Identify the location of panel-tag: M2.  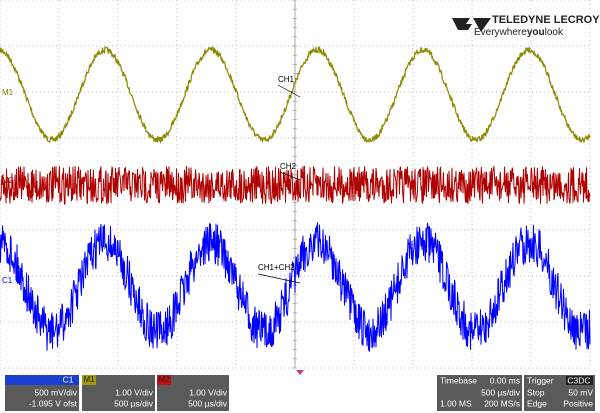
(164, 379).